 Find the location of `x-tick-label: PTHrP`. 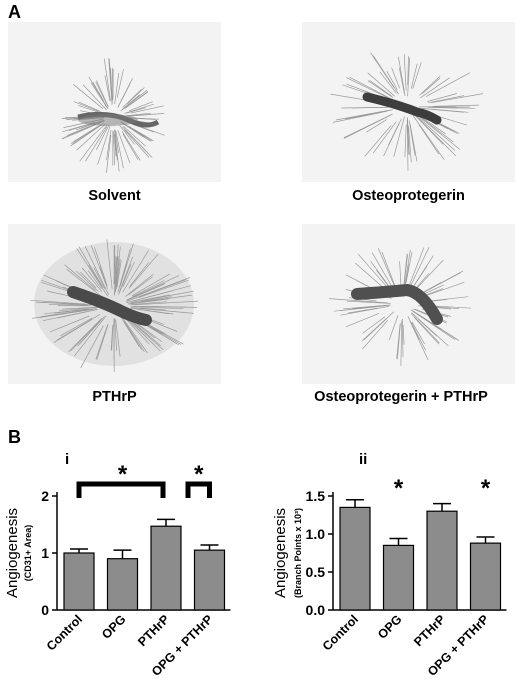

x-tick-label: PTHrP is located at coordinates (429, 630).